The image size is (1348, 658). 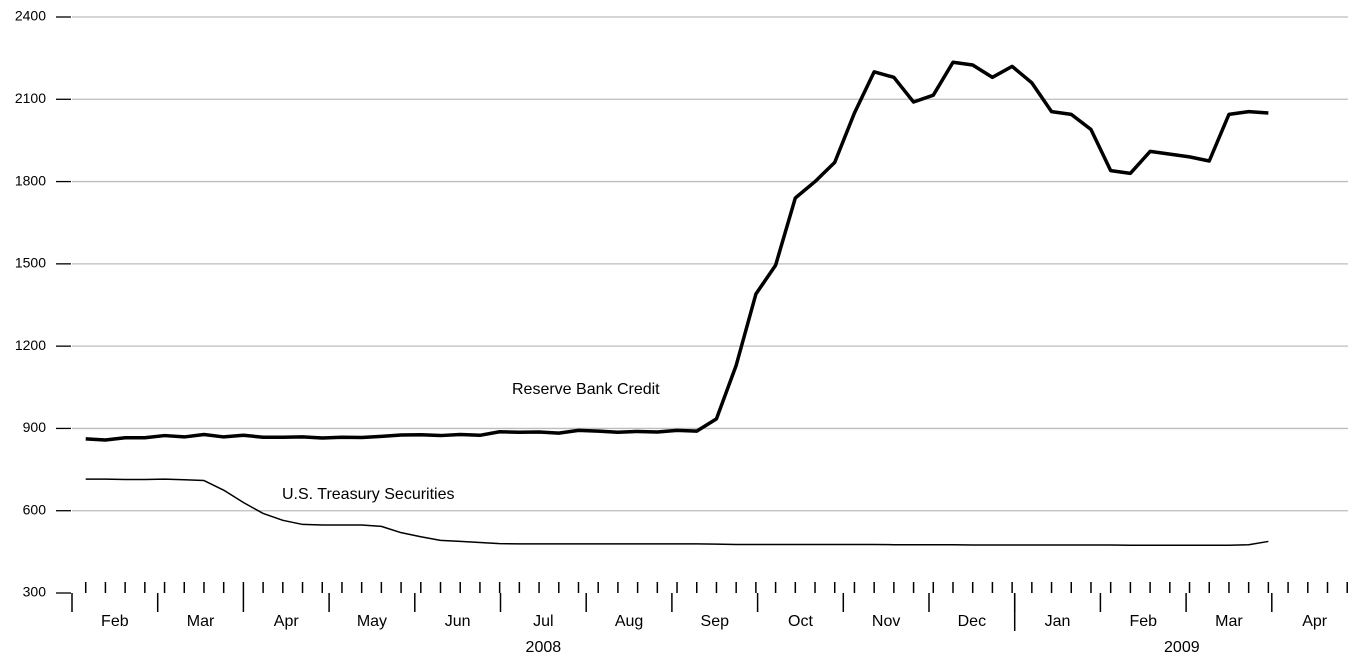 What do you see at coordinates (372, 621) in the screenshot?
I see `x-tick-label: May` at bounding box center [372, 621].